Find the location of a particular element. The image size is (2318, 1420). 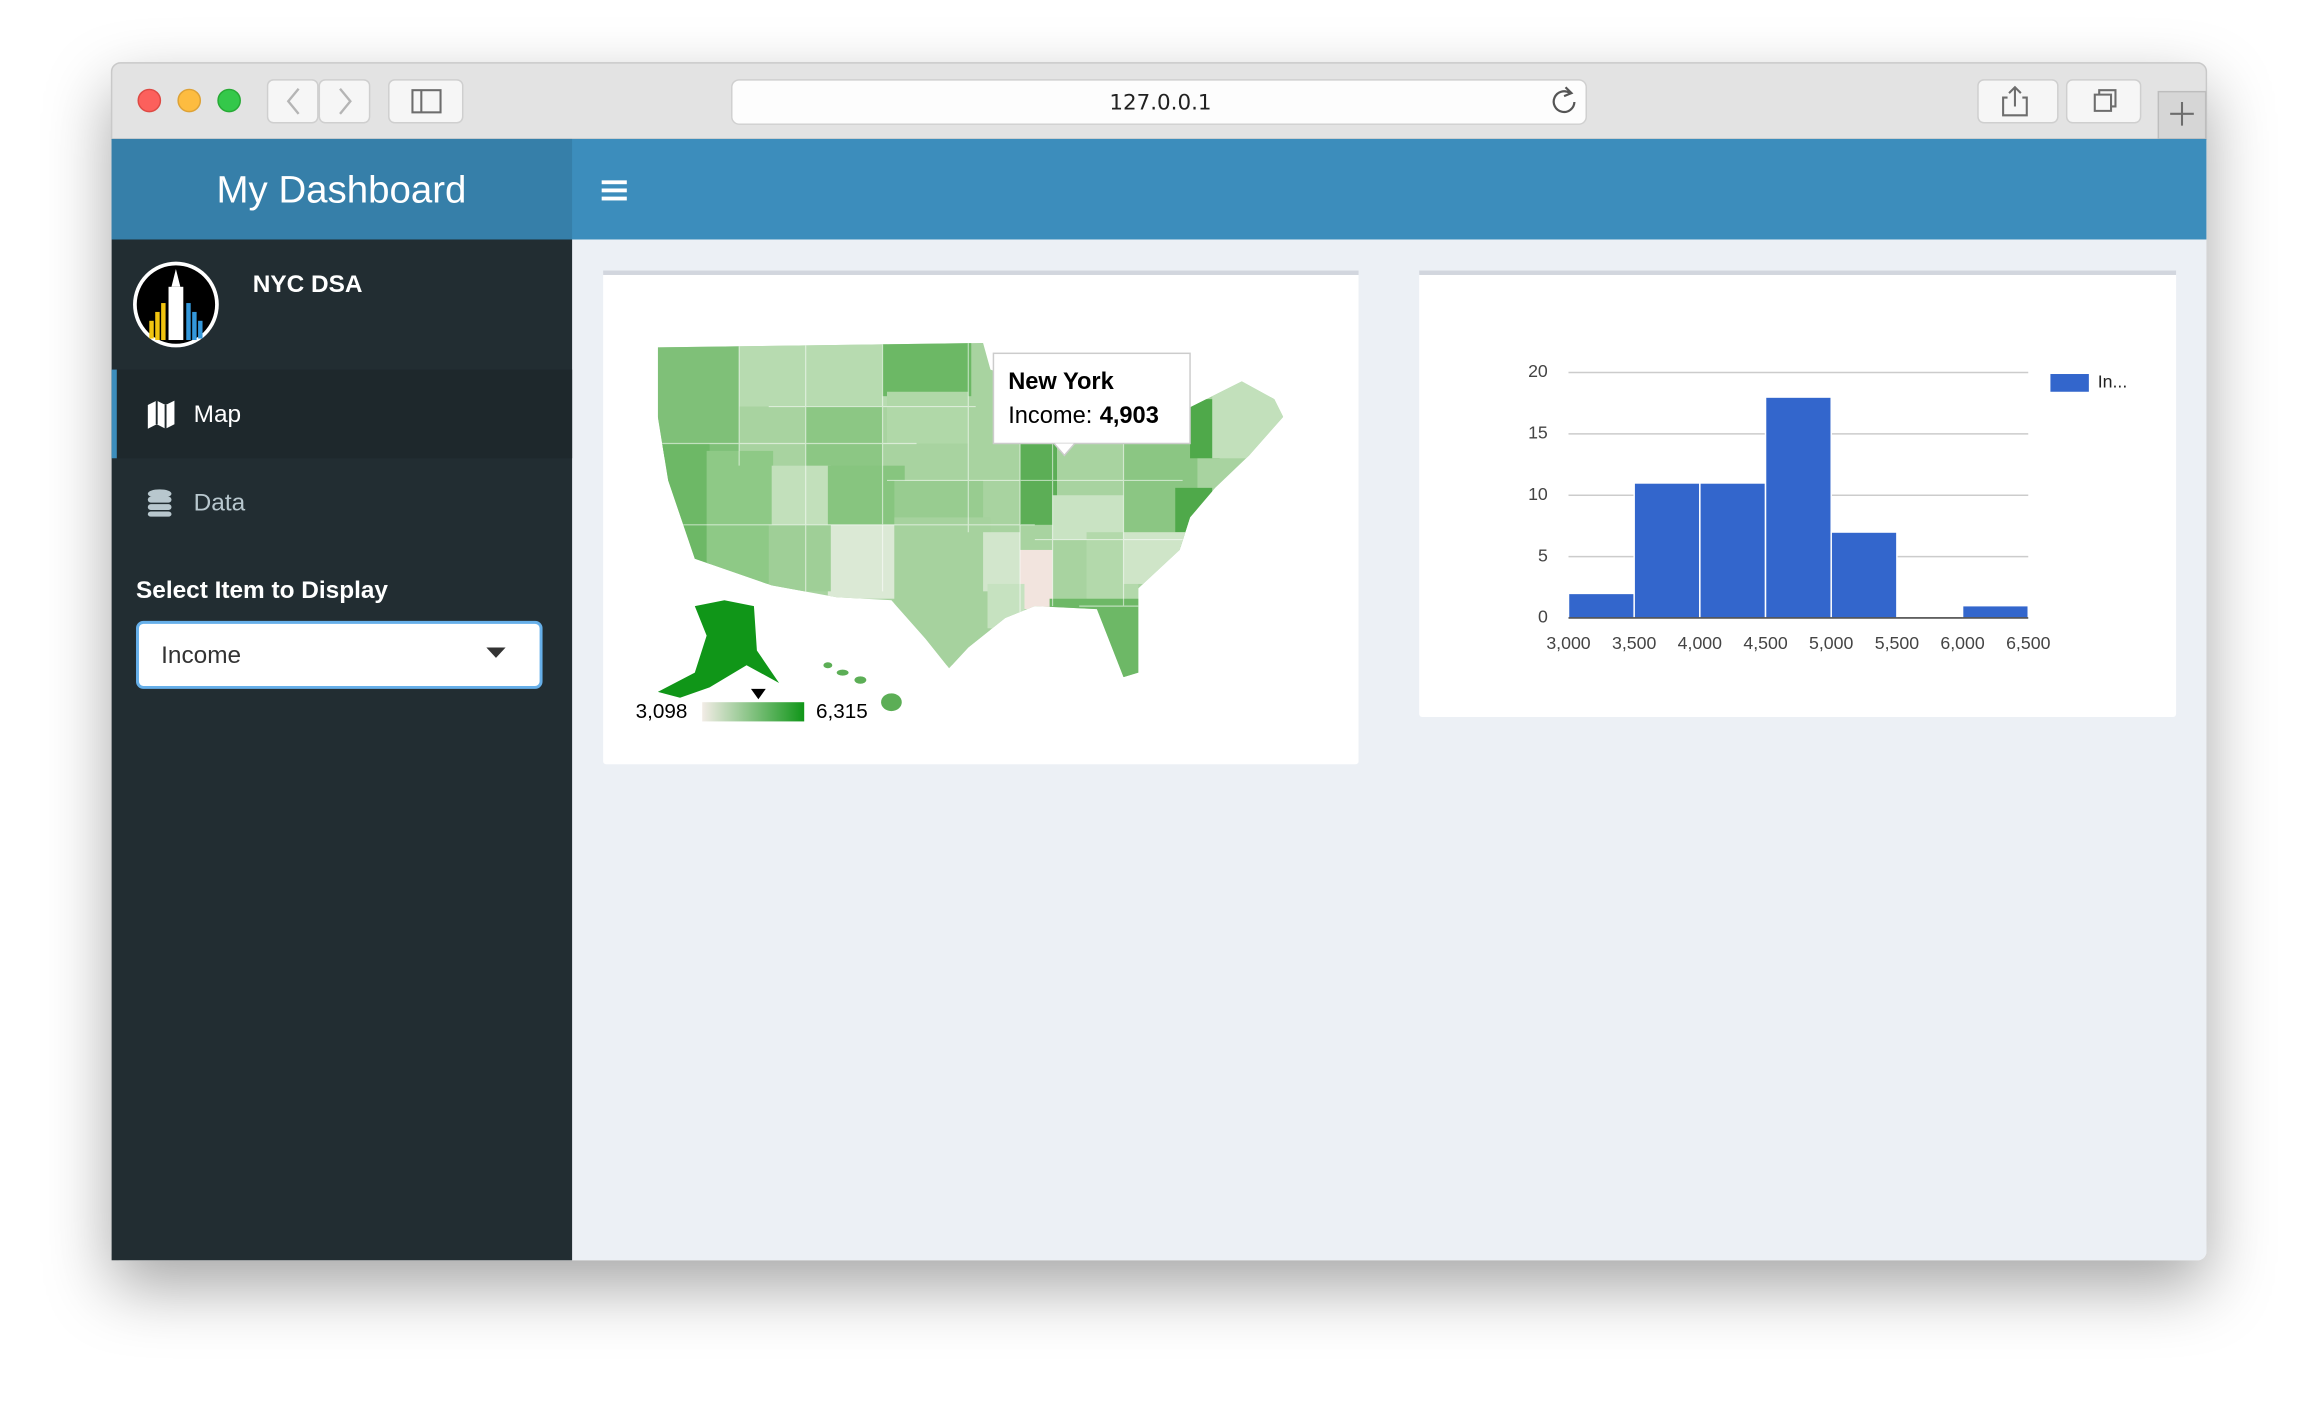

active-indicator is located at coordinates (114, 414).